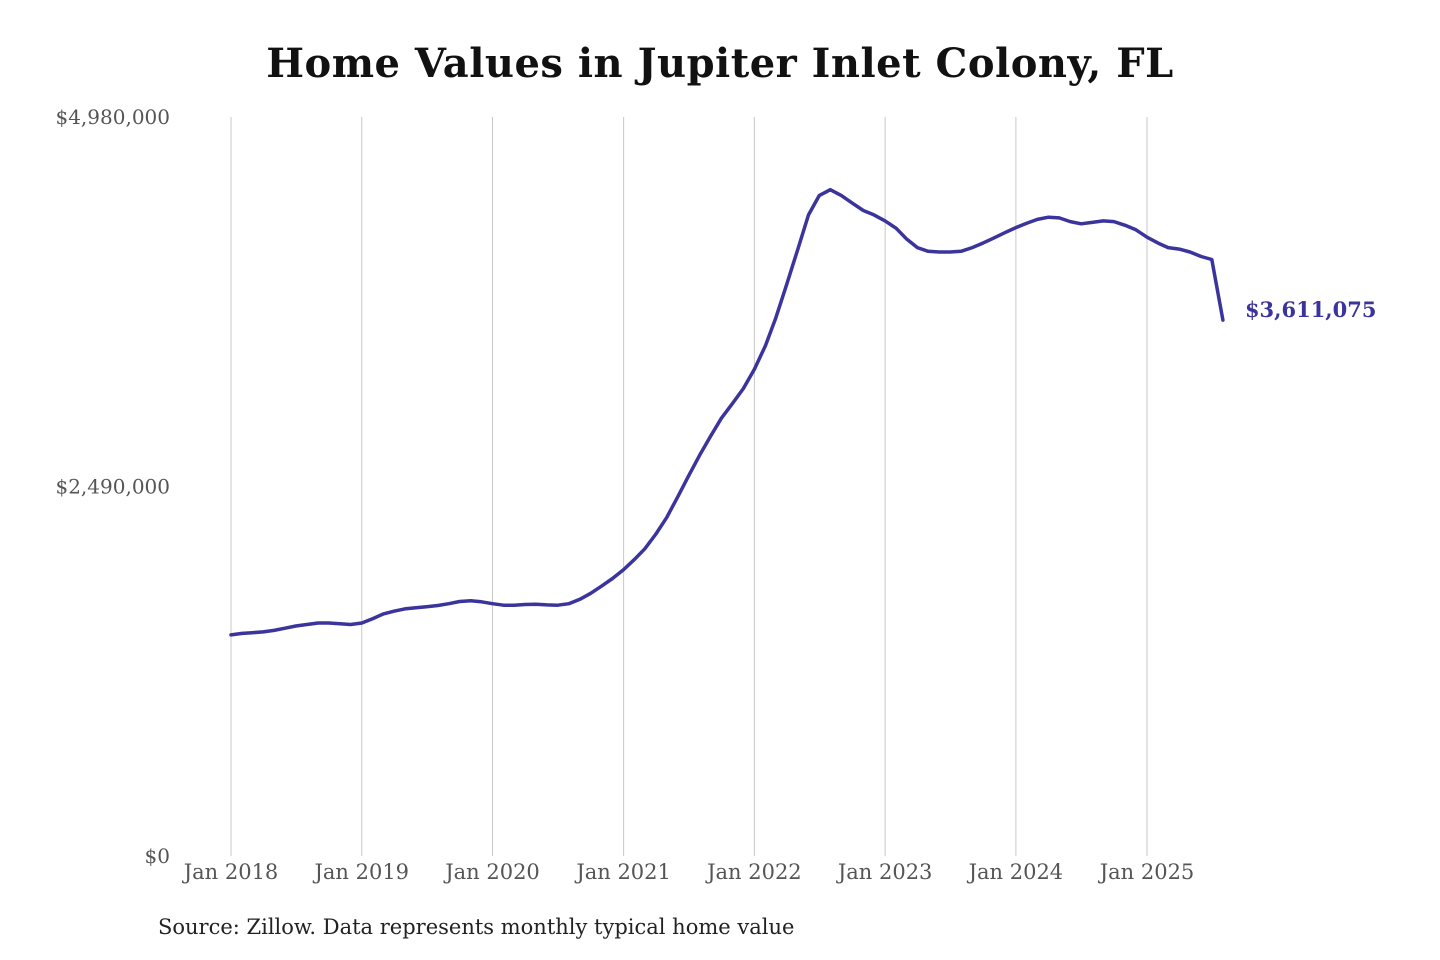 The height and width of the screenshot is (960, 1440). I want to click on x-tick-label: Jan 2019, so click(360, 872).